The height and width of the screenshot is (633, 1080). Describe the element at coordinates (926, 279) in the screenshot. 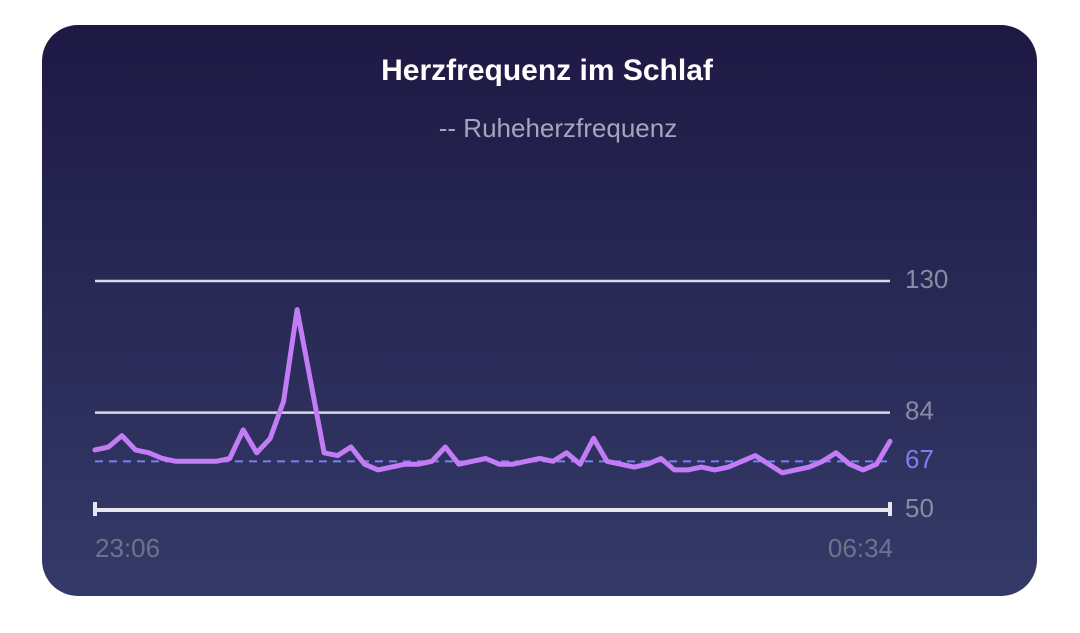

I see `y-tick-label: 130` at that location.